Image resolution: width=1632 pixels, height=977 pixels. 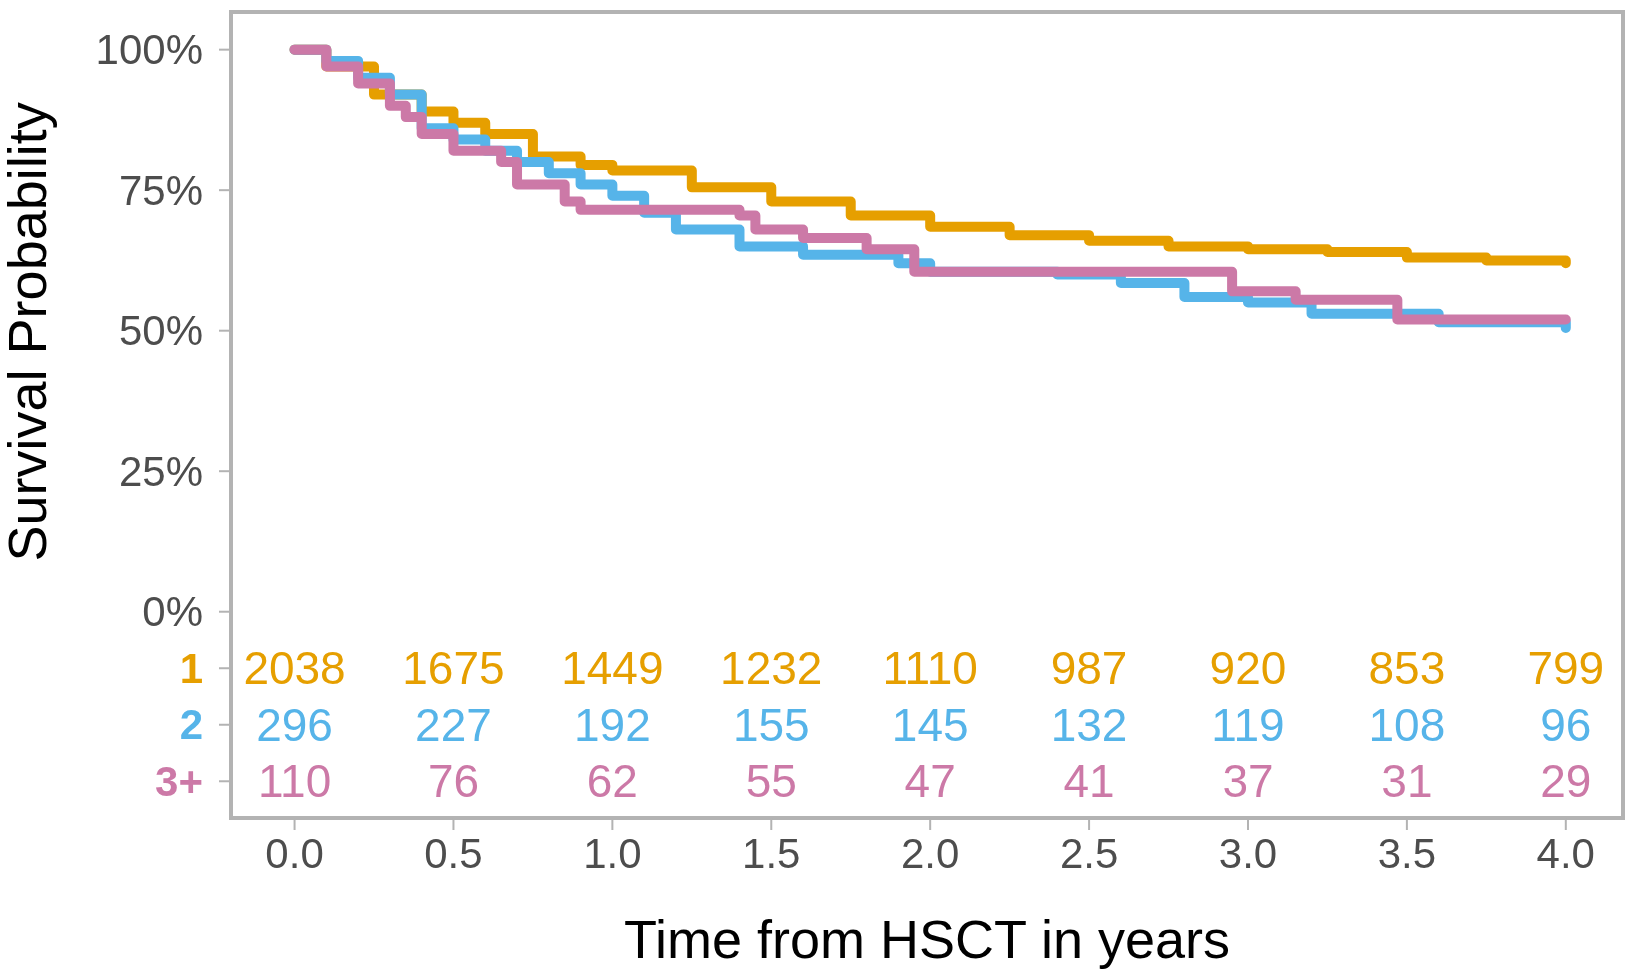 I want to click on annotation: 132, so click(x=1089, y=724).